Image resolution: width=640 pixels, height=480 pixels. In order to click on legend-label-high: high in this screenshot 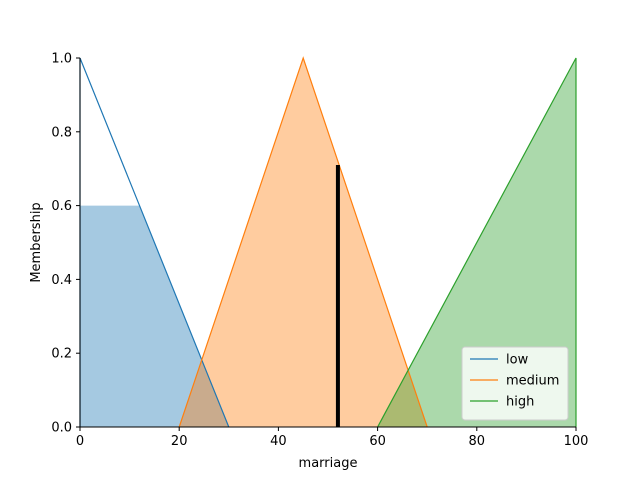, I will do `click(520, 402)`.